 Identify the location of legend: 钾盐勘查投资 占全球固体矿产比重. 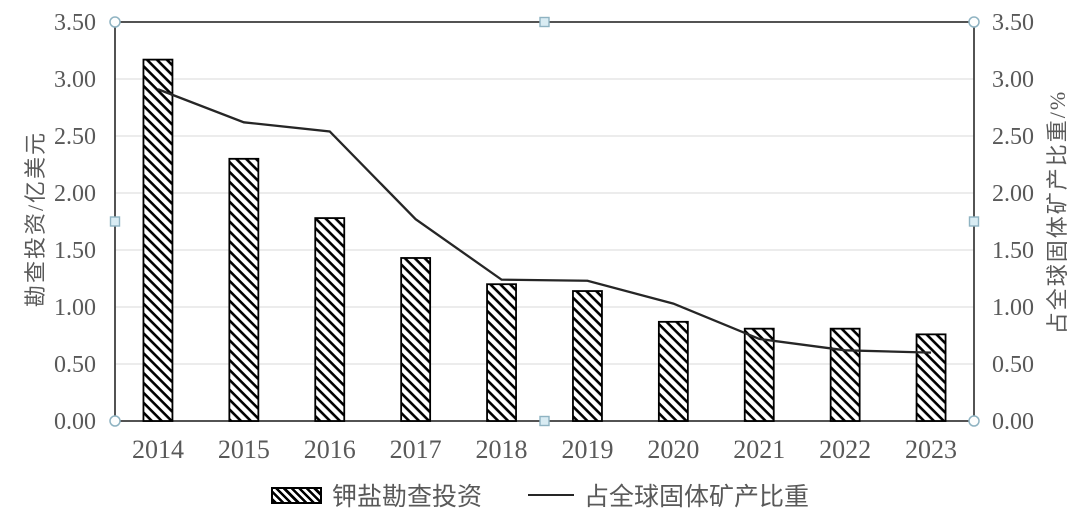
(540, 495).